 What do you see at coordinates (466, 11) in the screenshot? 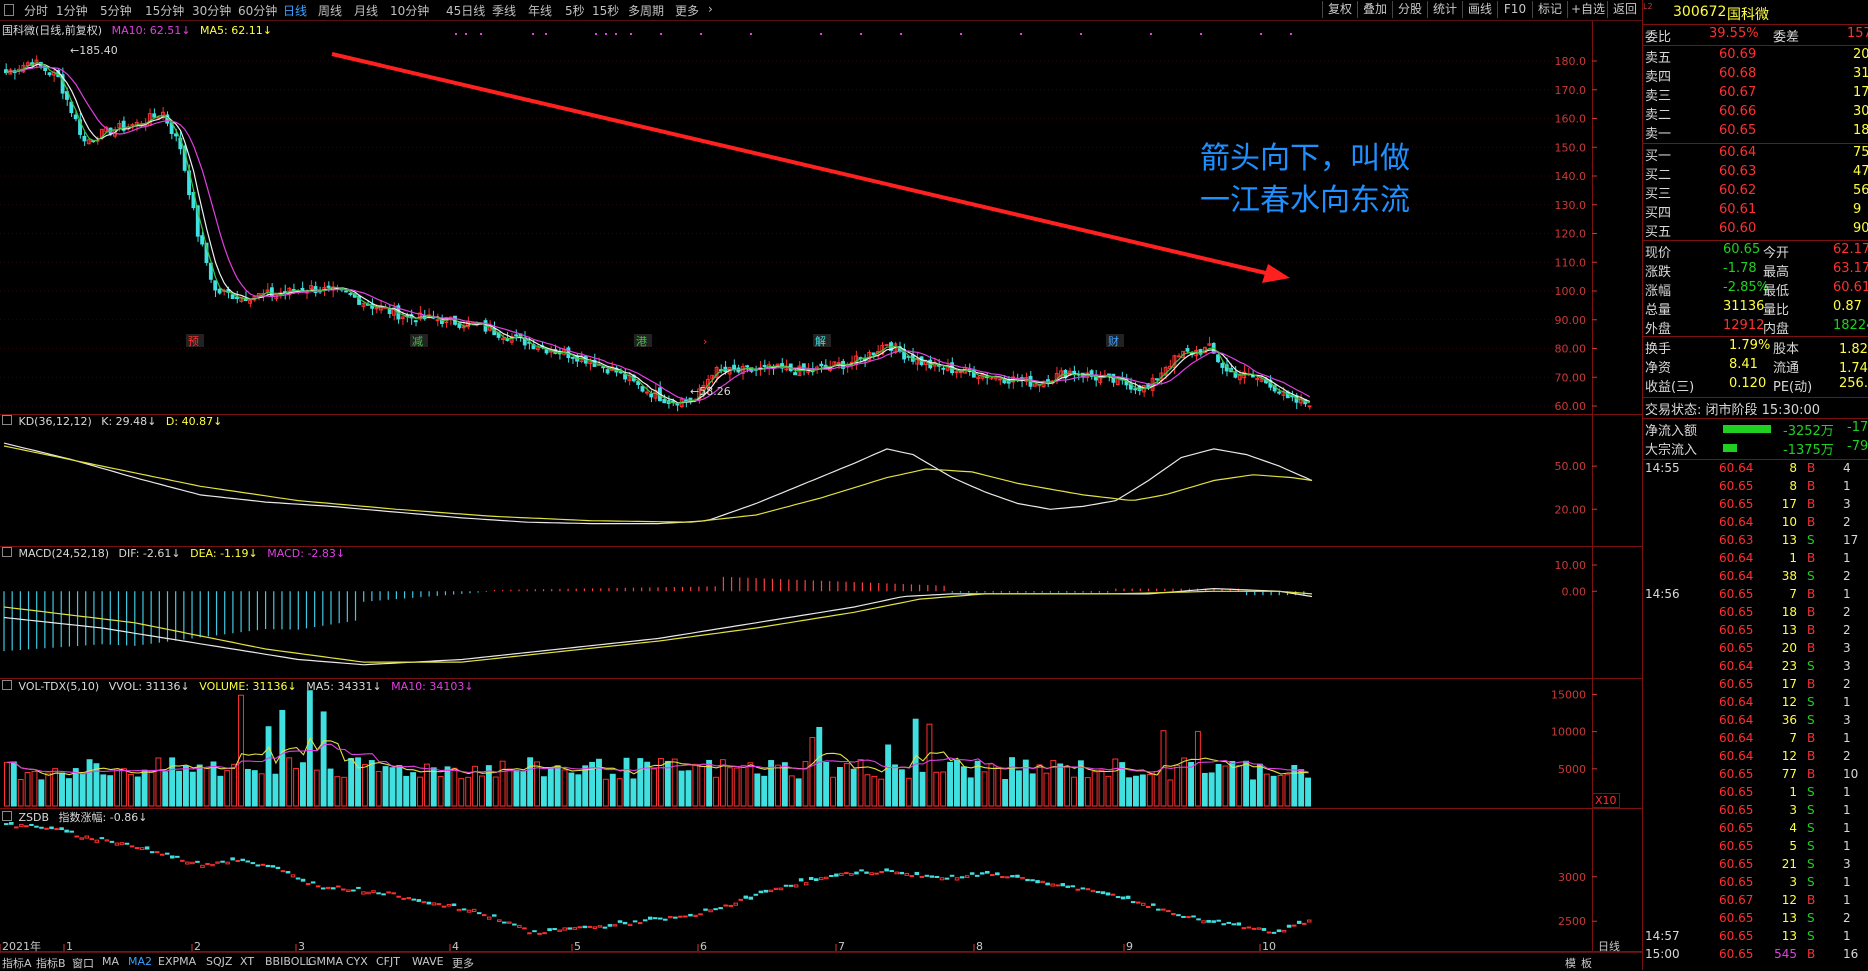
I see `period-tab-10: 45日线` at bounding box center [466, 11].